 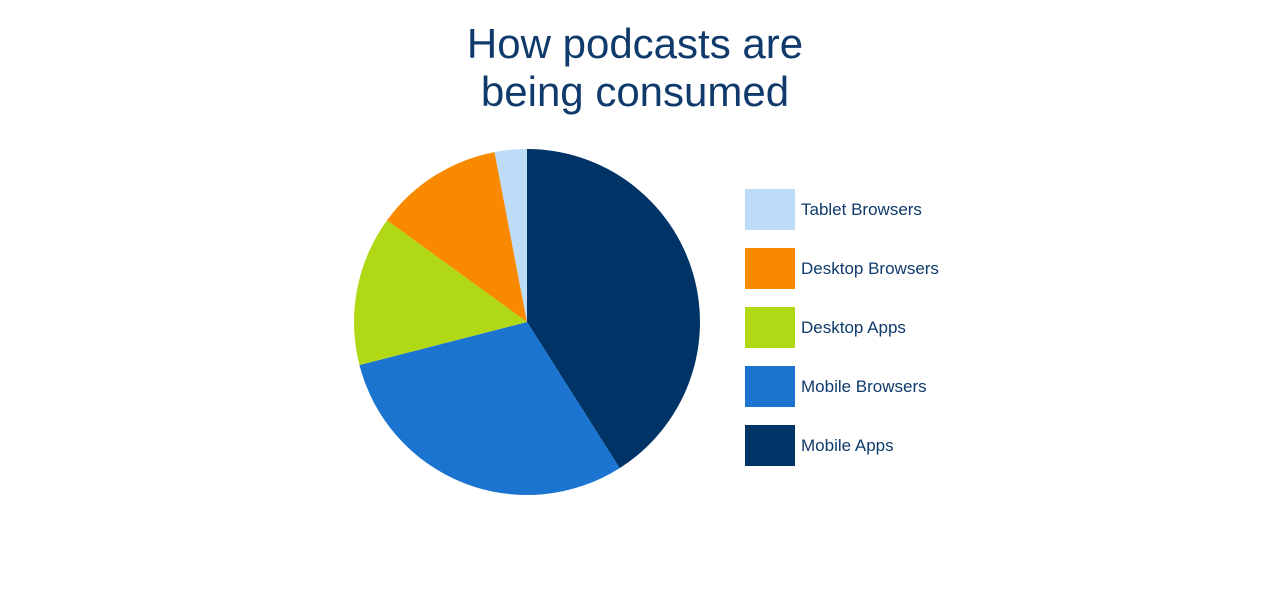 What do you see at coordinates (510, 235) in the screenshot?
I see `pie-slice-tablet-browsers` at bounding box center [510, 235].